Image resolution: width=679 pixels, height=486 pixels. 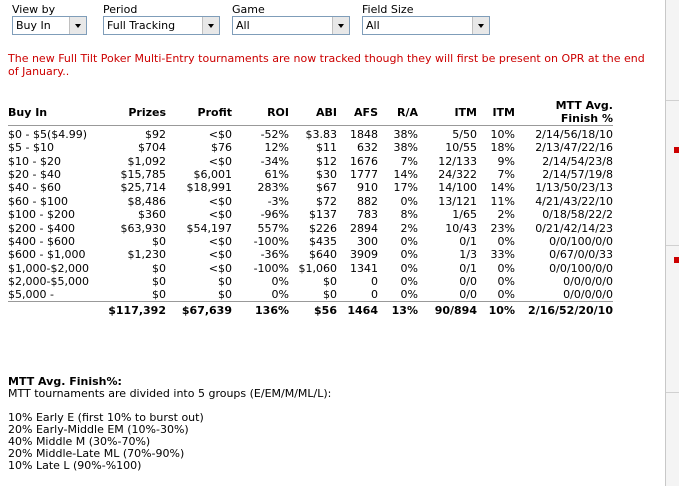 I want to click on col-header: ROI, so click(x=260, y=112).